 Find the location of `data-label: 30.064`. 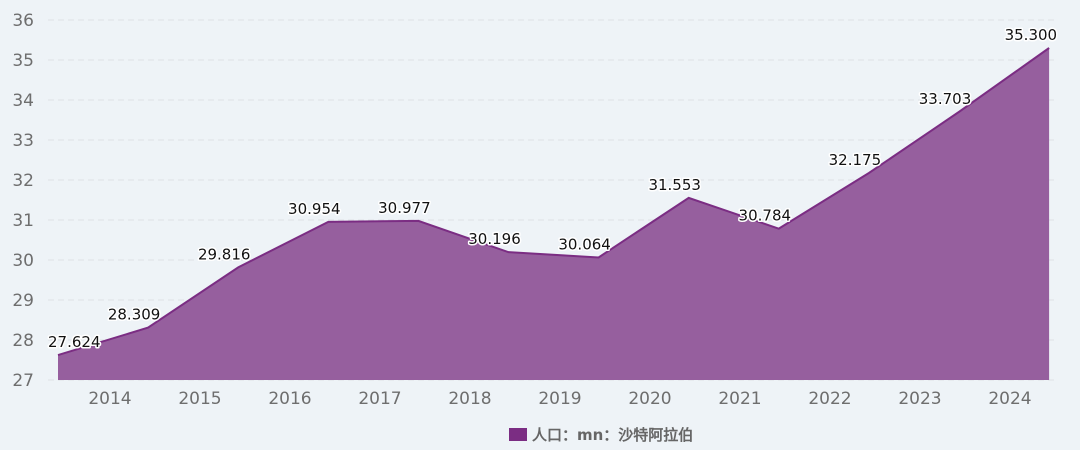

data-label: 30.064 is located at coordinates (584, 244).